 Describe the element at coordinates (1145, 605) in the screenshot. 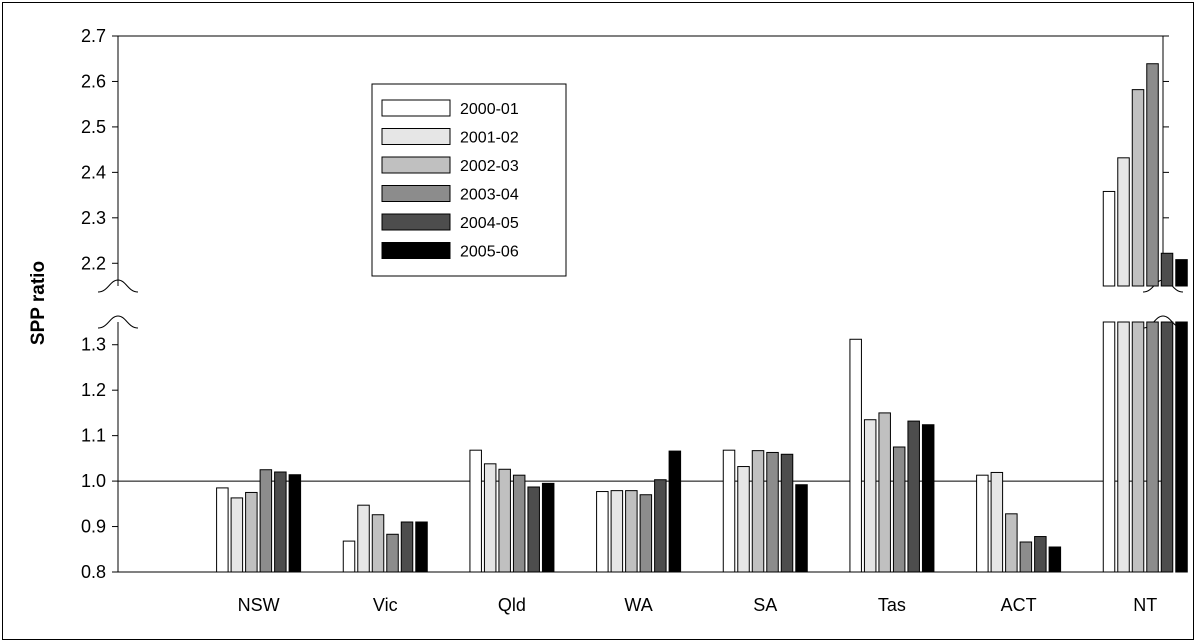

I see `x-tick-label-NT: NT` at that location.